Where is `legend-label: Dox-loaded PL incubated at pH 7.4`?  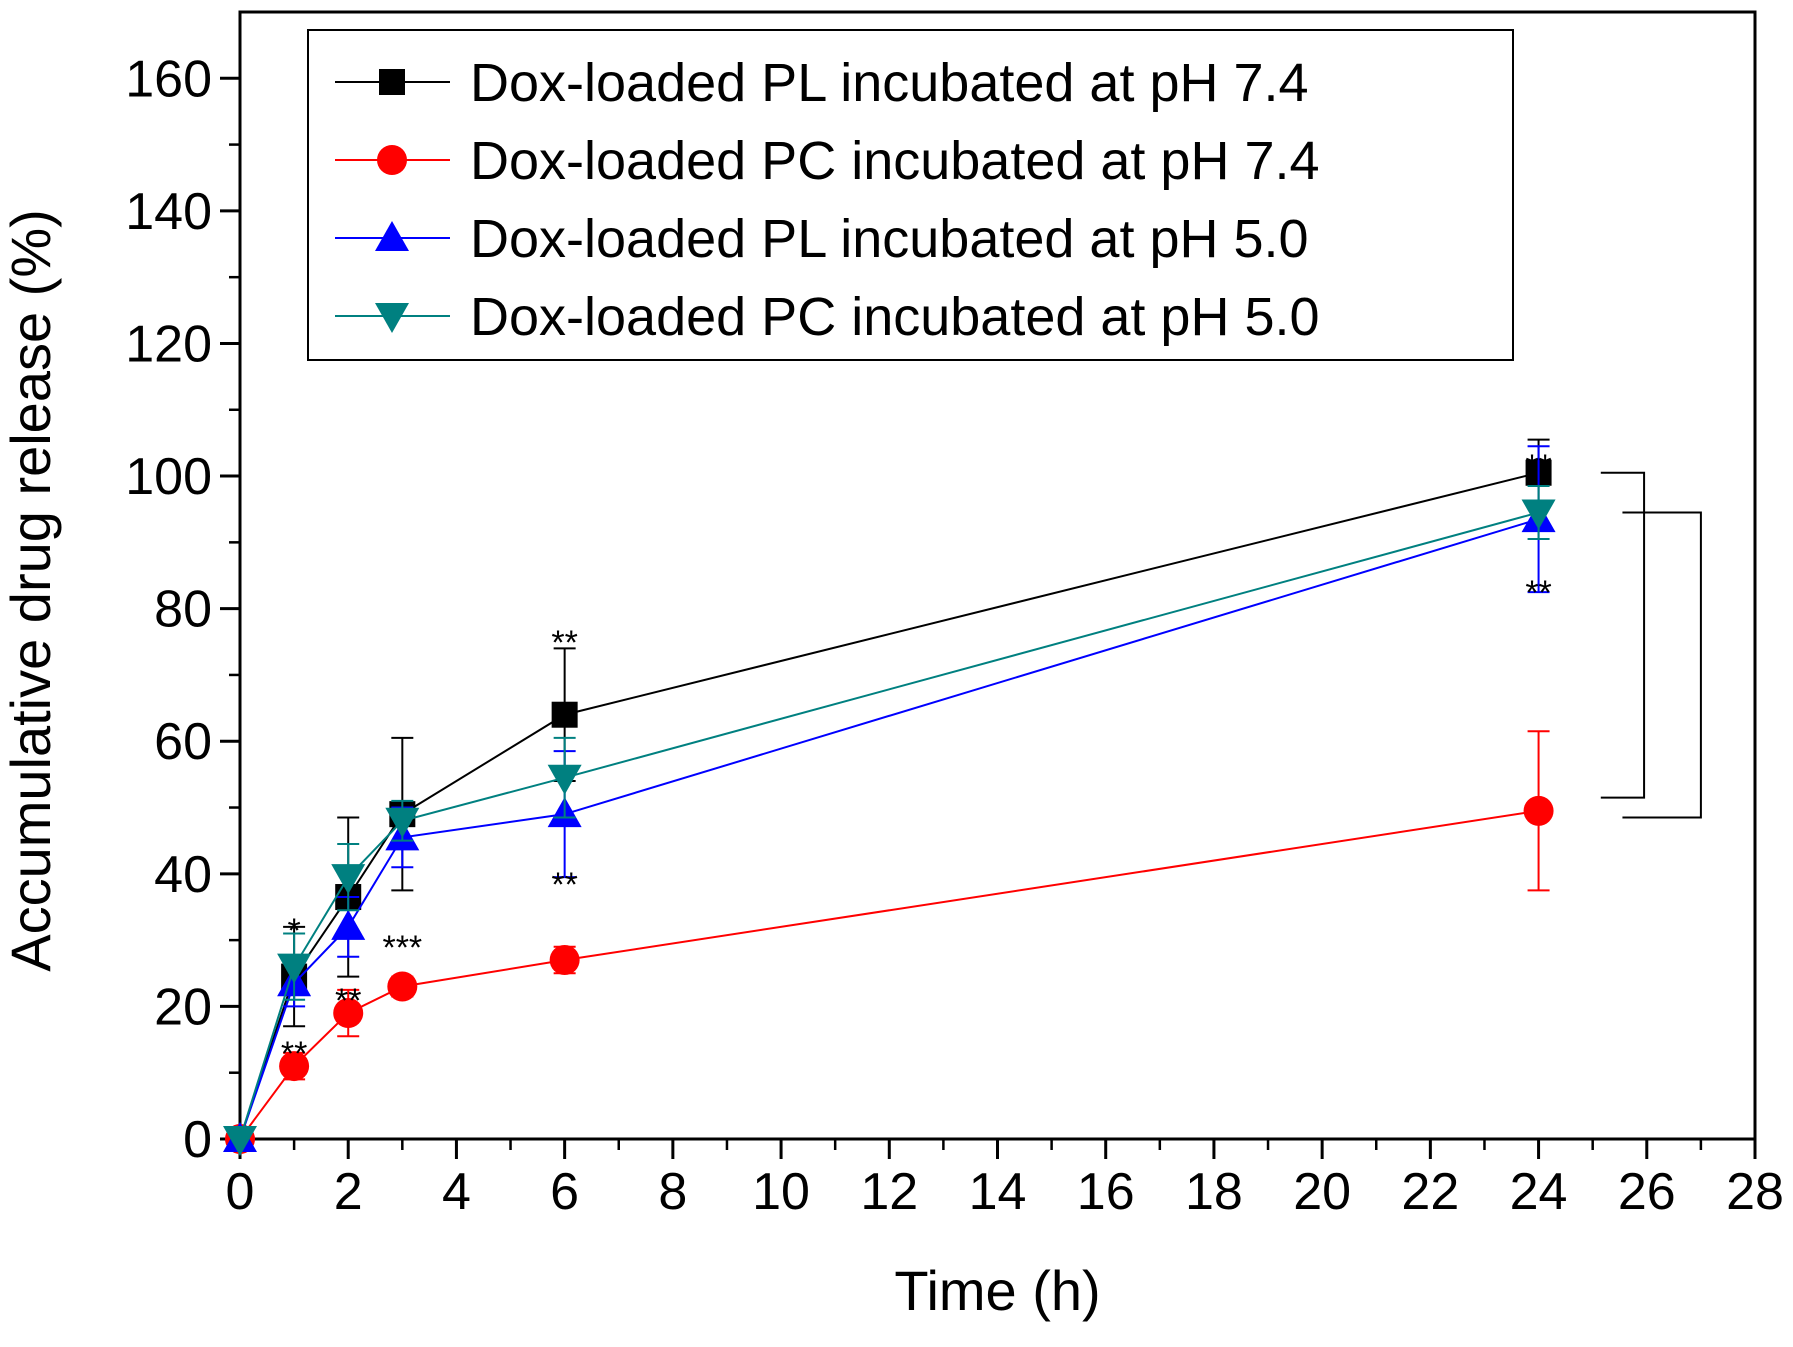 legend-label: Dox-loaded PL incubated at pH 7.4 is located at coordinates (889, 83).